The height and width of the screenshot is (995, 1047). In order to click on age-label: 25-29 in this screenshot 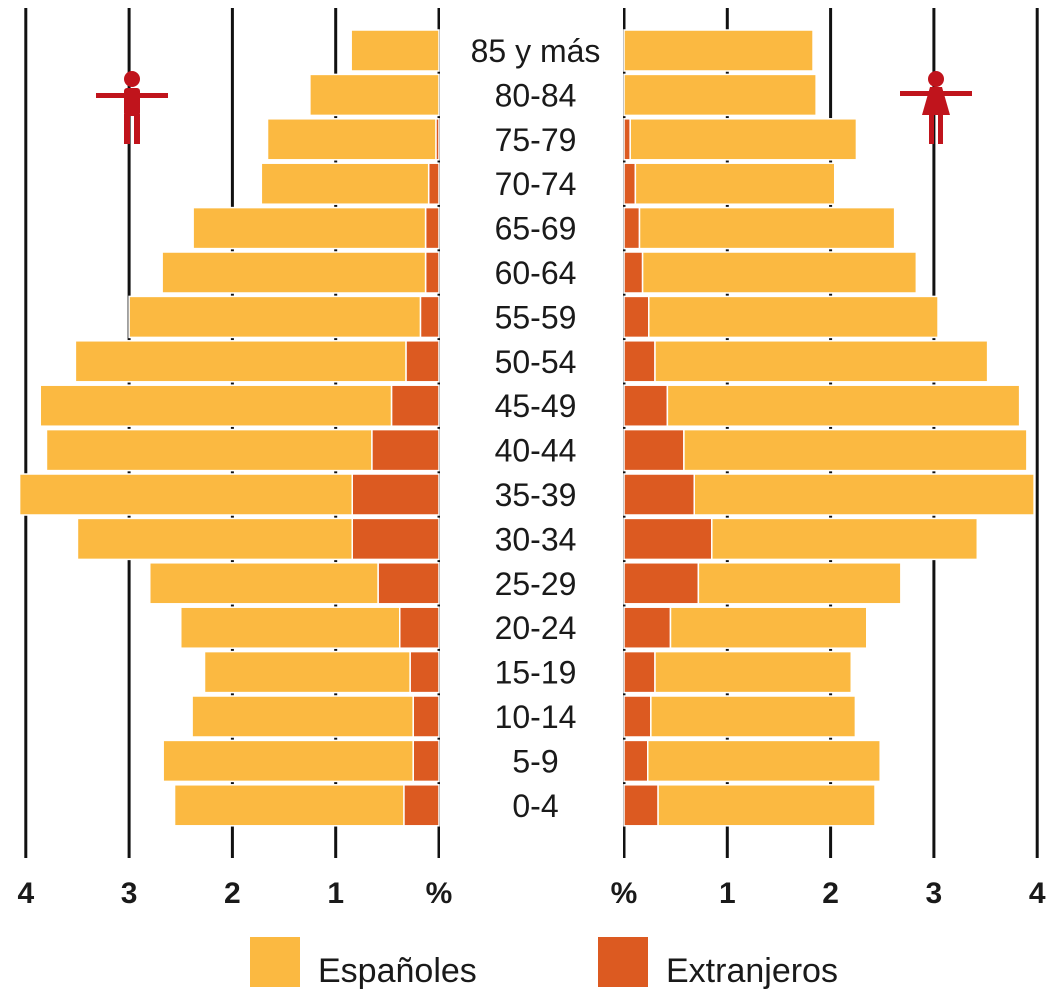, I will do `click(536, 584)`.